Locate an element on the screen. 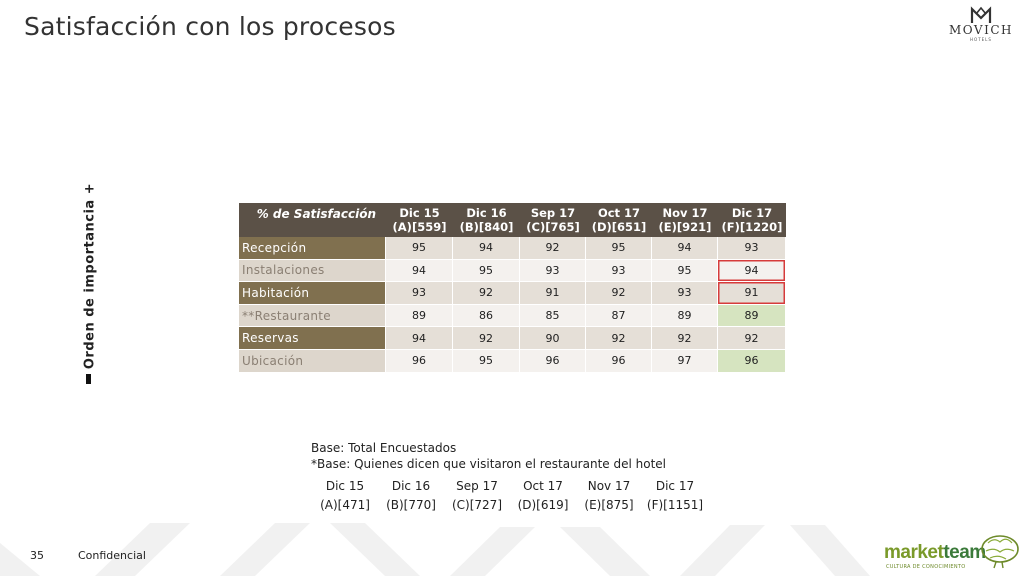 This screenshot has height=576, width=1024. column-header-base: (E)[921] is located at coordinates (685, 227).